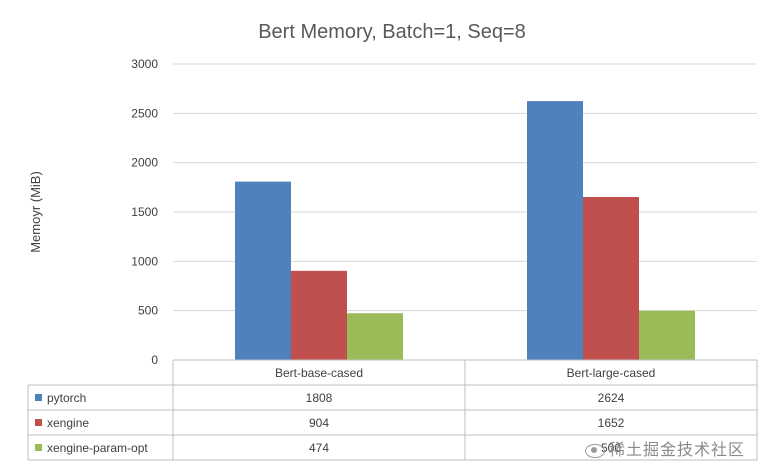 The image size is (777, 469). I want to click on data-label: 2624, so click(611, 398).